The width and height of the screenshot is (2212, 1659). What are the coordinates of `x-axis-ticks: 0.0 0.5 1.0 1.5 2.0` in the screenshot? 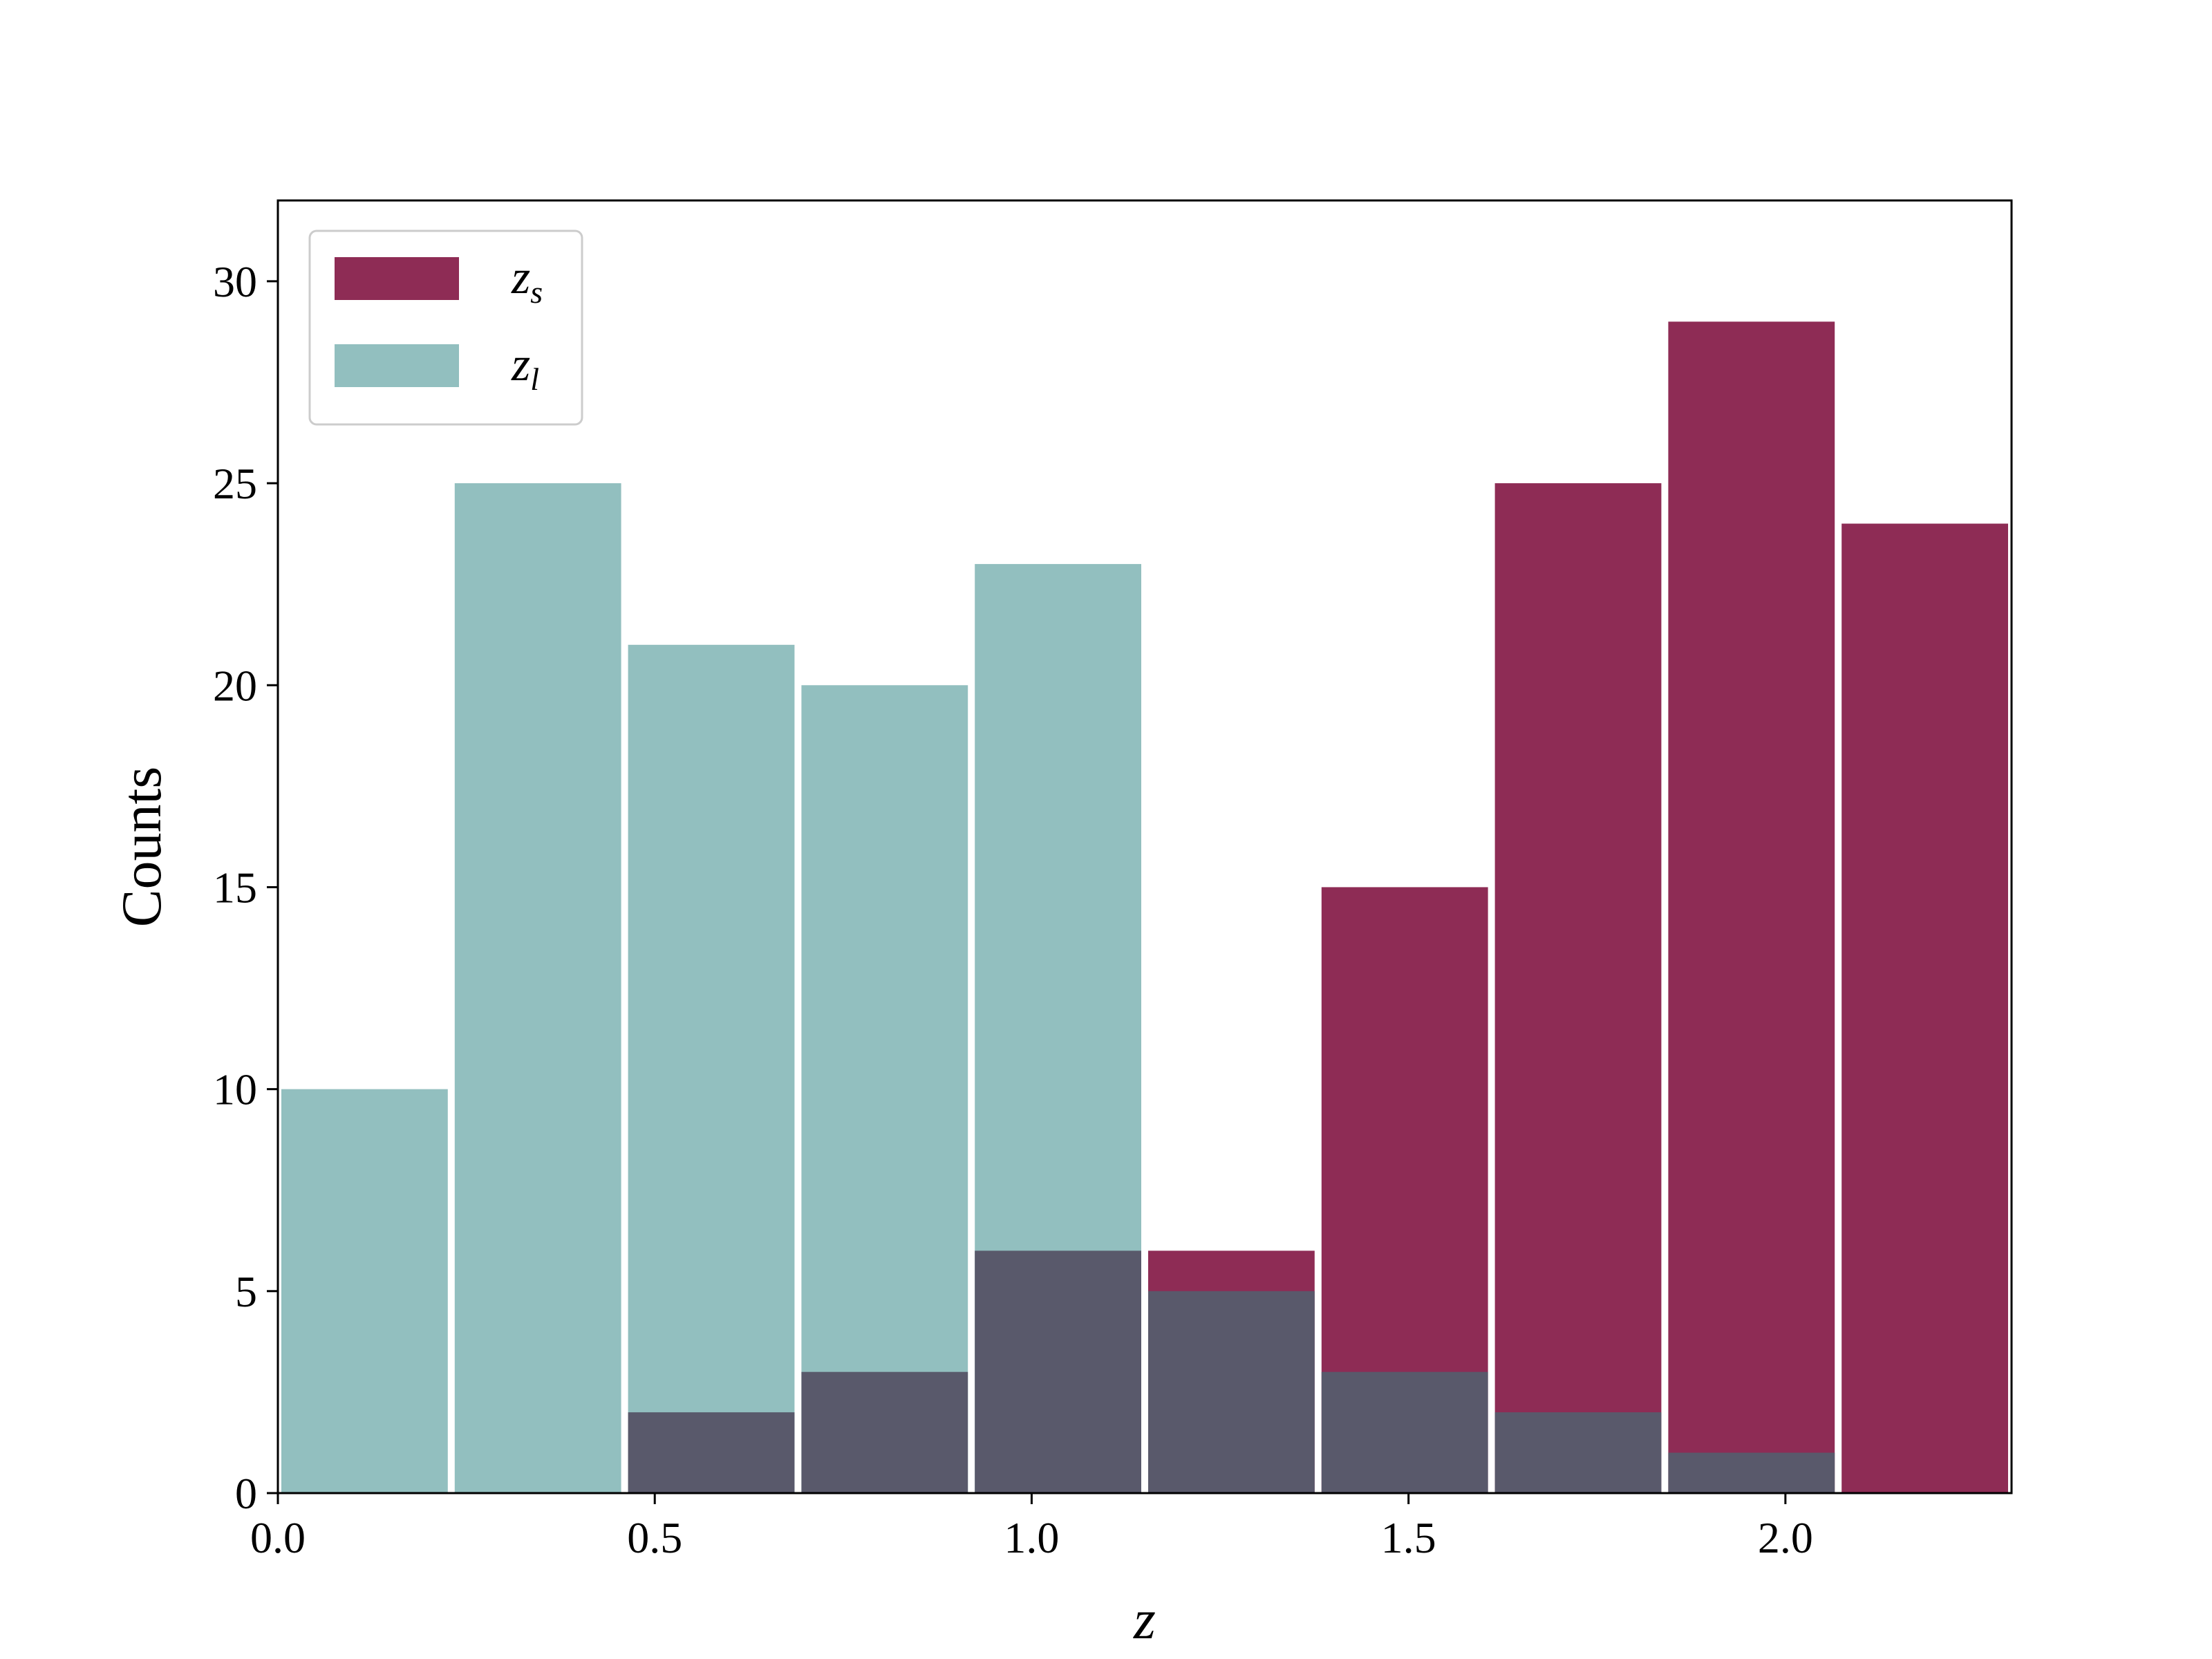 It's located at (1031, 1527).